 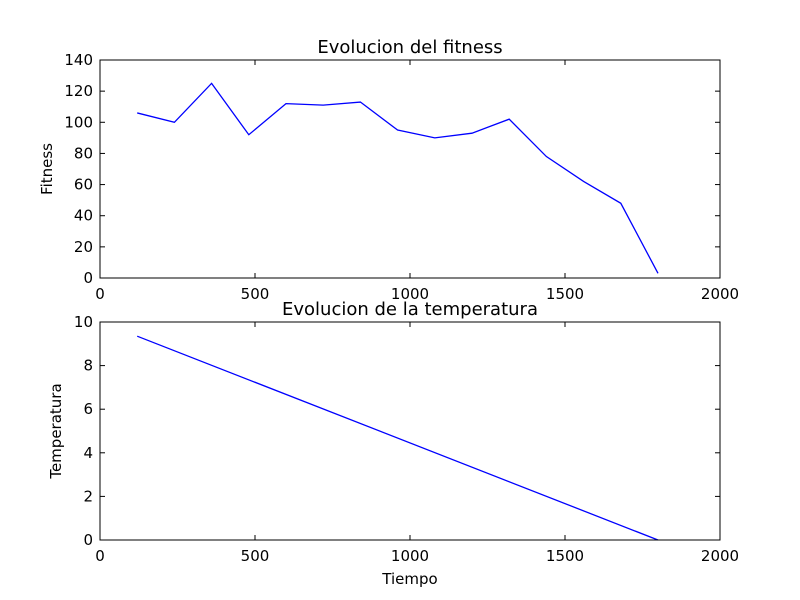 What do you see at coordinates (83, 322) in the screenshot?
I see `temperature-y-tick-label: 10` at bounding box center [83, 322].